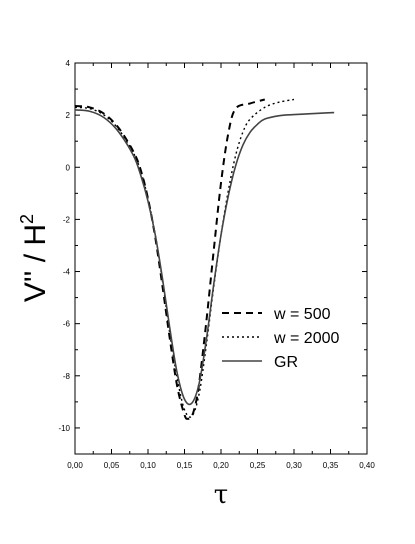  Describe the element at coordinates (302, 314) in the screenshot. I see `legend-label-w500: w = 500` at that location.